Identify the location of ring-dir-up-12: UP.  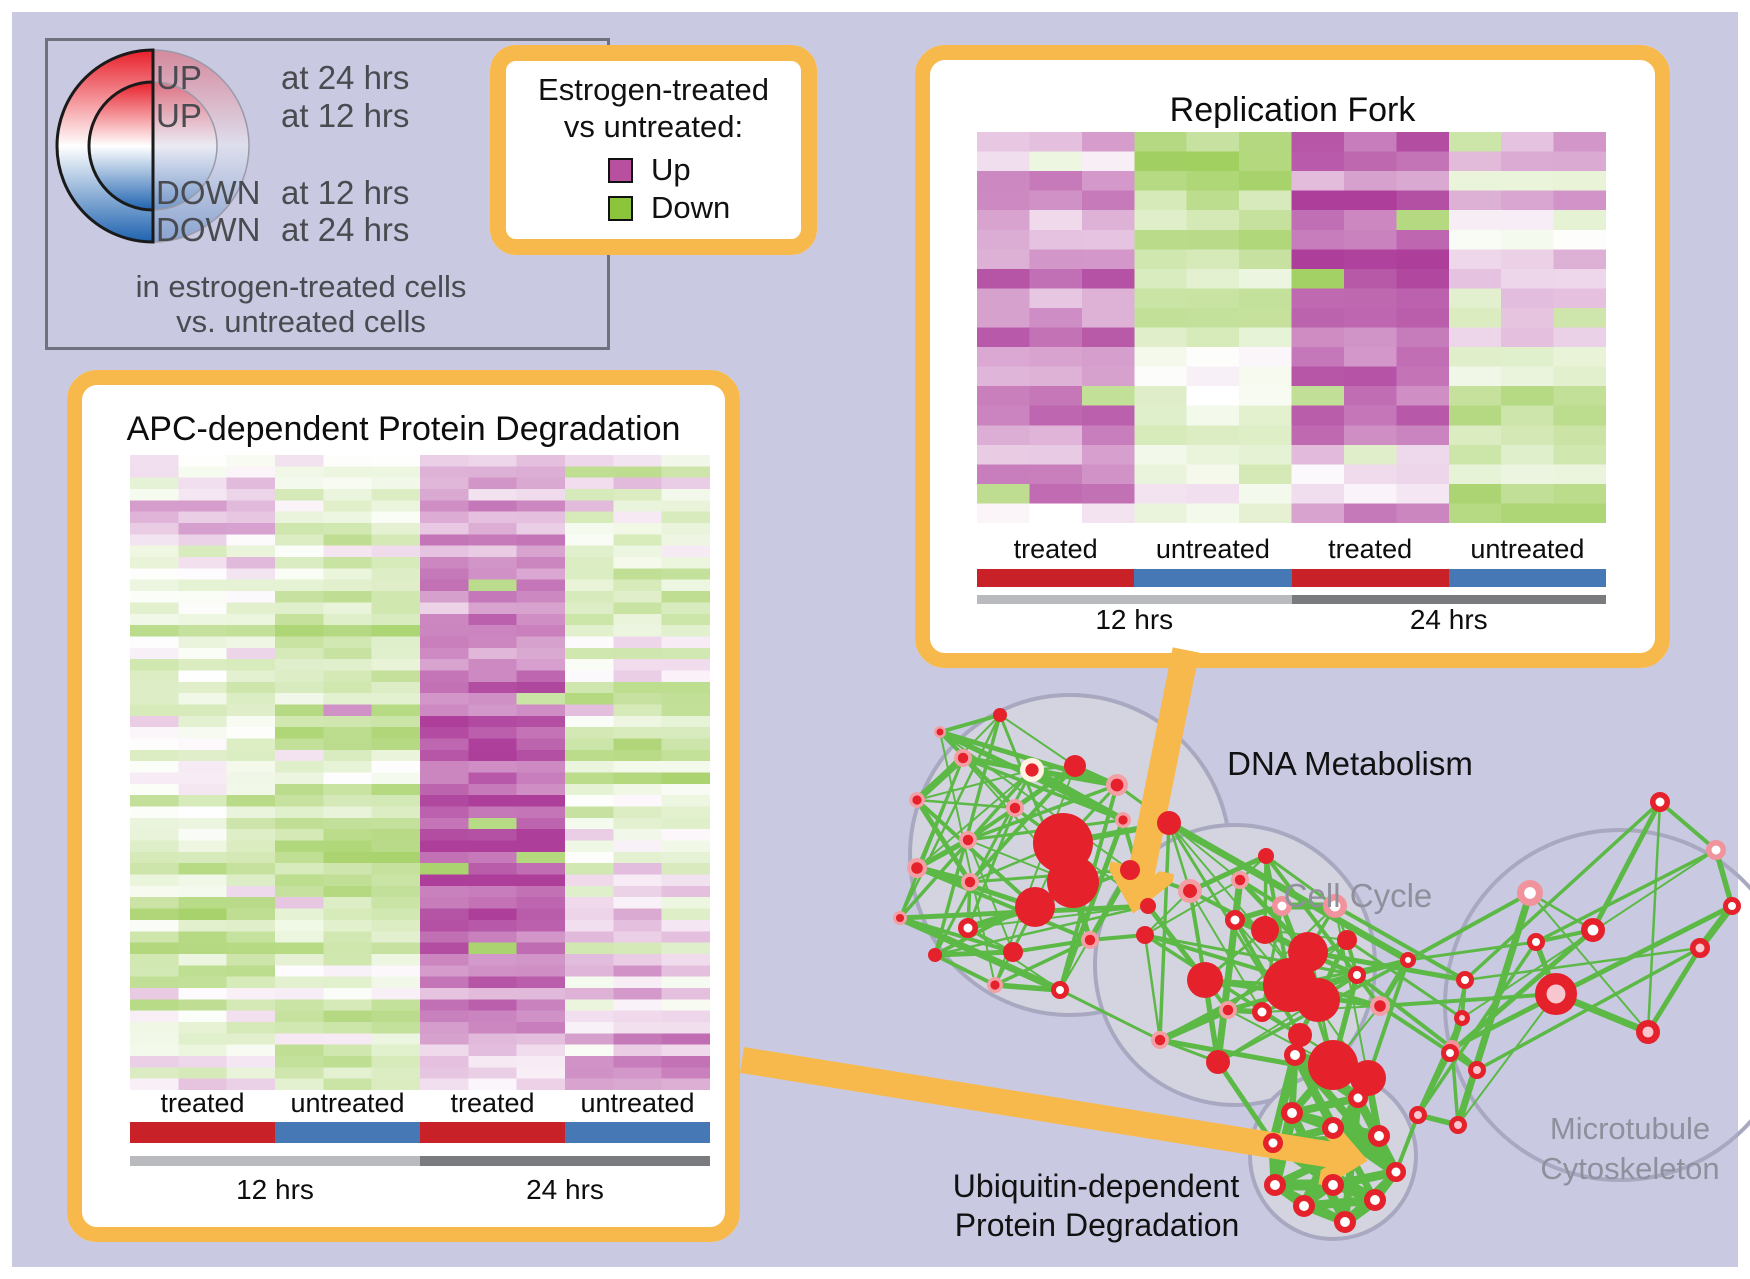
(179, 115).